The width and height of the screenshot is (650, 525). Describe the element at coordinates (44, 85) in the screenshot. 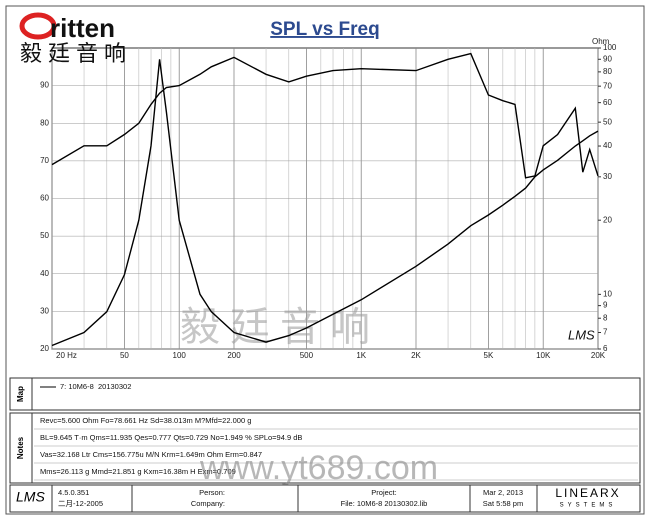

I see `y-tick-label: 90` at that location.